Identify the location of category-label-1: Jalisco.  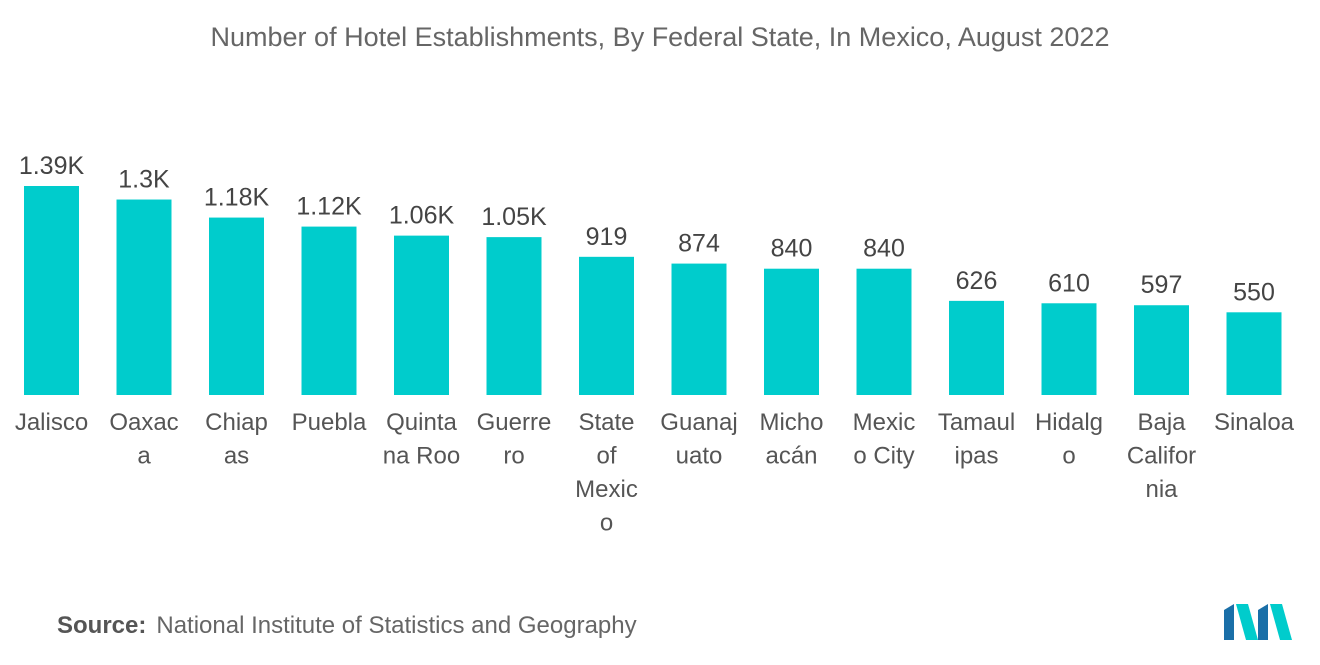
(51, 422).